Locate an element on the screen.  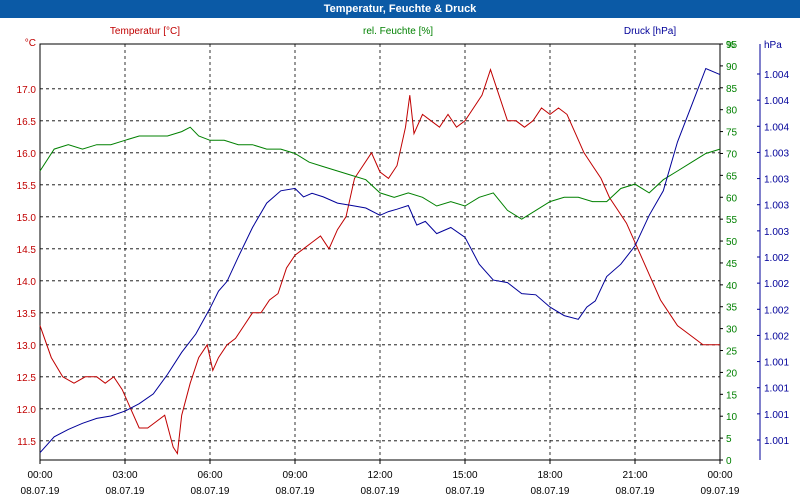
humidity-tick-label: 60 is located at coordinates (732, 198).